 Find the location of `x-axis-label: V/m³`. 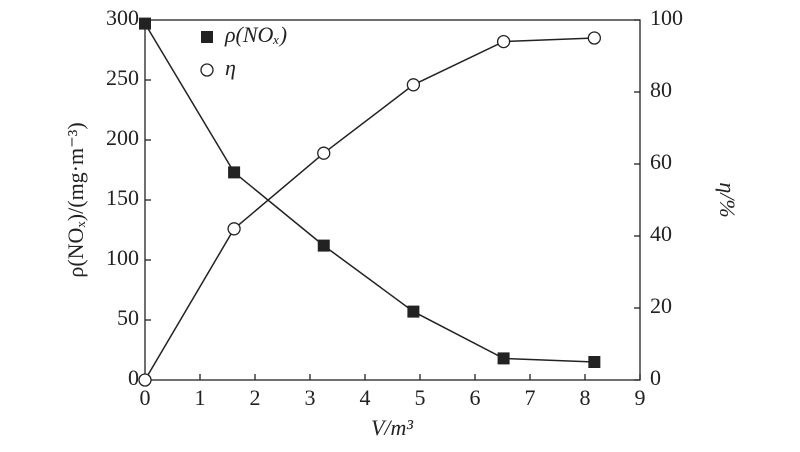

x-axis-label: V/m³ is located at coordinates (392, 427).